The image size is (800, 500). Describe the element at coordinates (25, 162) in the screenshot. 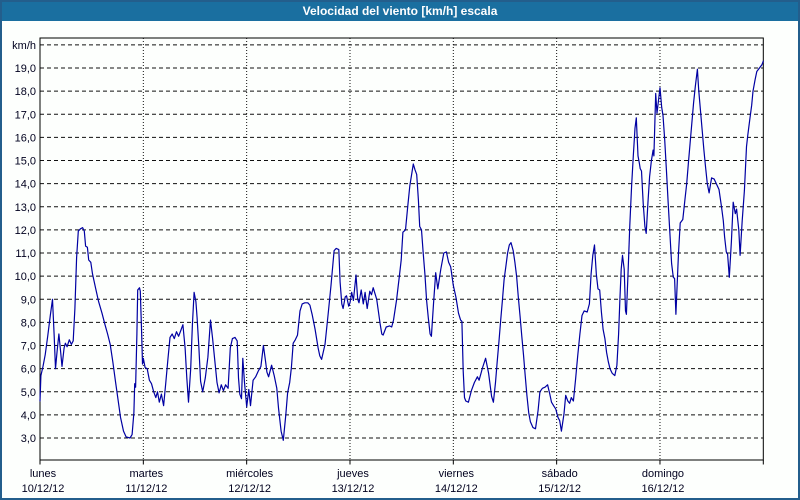

I see `y-tick-label: 15,0` at that location.